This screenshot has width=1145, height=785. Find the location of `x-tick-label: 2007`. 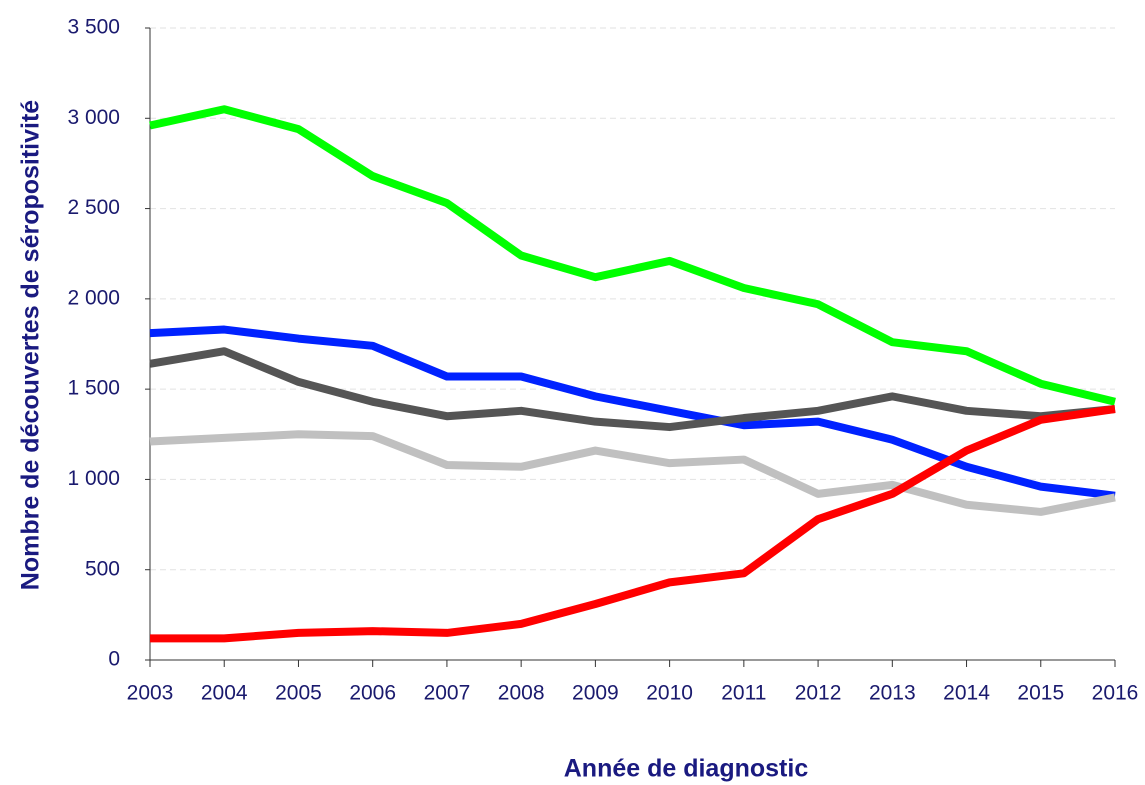

x-tick-label: 2007 is located at coordinates (447, 693).